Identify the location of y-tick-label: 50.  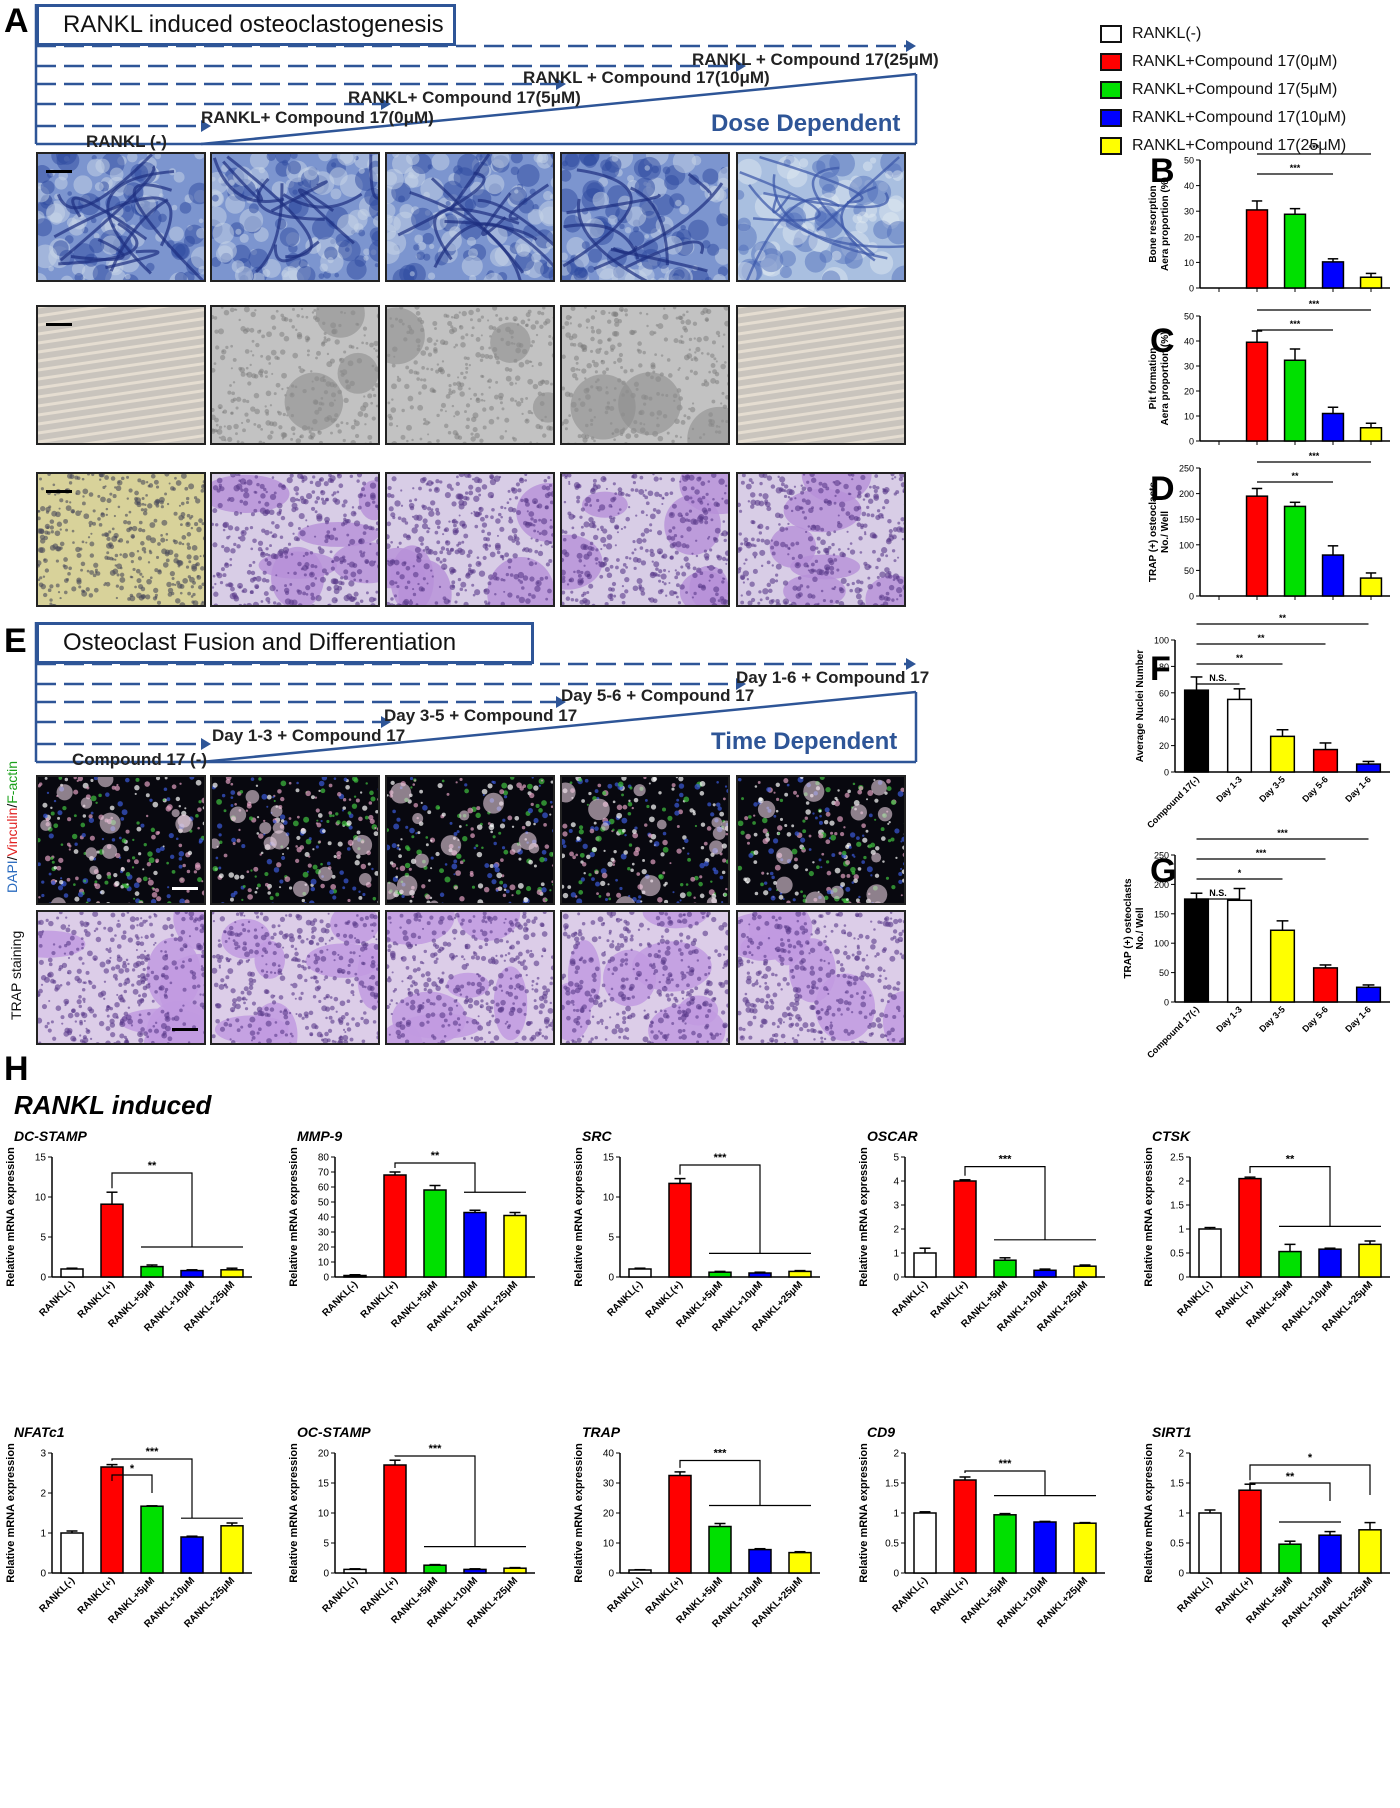
(1189, 571).